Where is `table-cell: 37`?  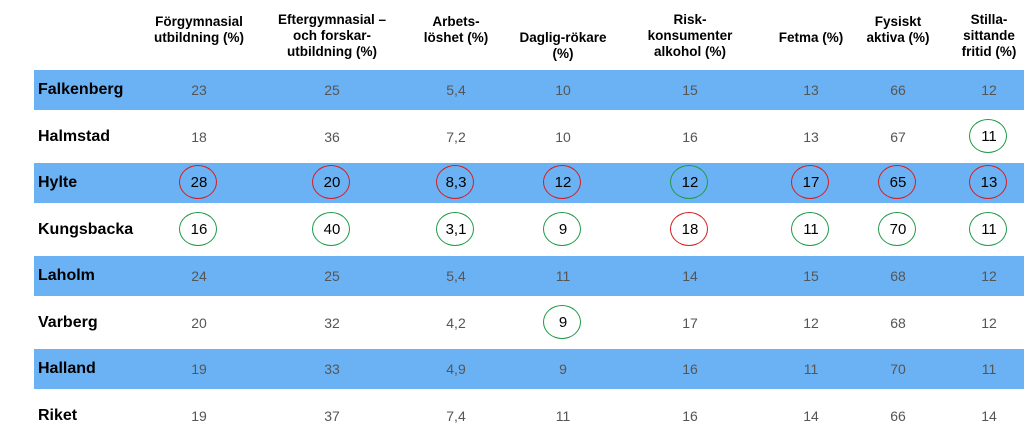 table-cell: 37 is located at coordinates (332, 416).